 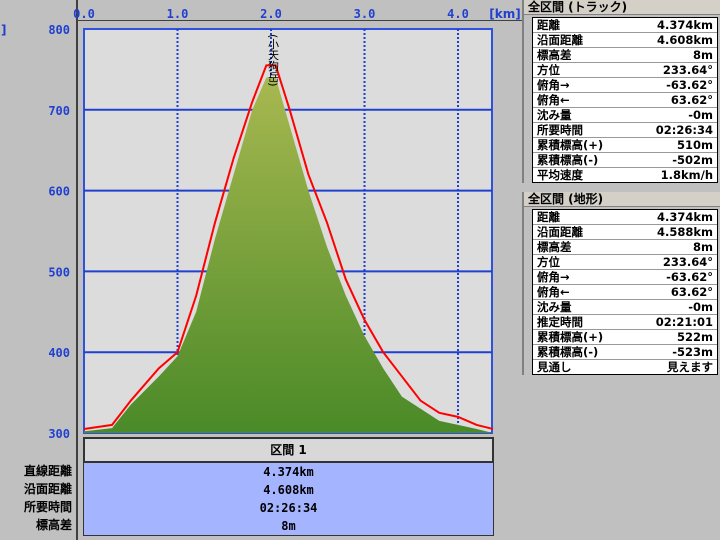 I want to click on stat-value: 1.8km/h, so click(x=686, y=175).